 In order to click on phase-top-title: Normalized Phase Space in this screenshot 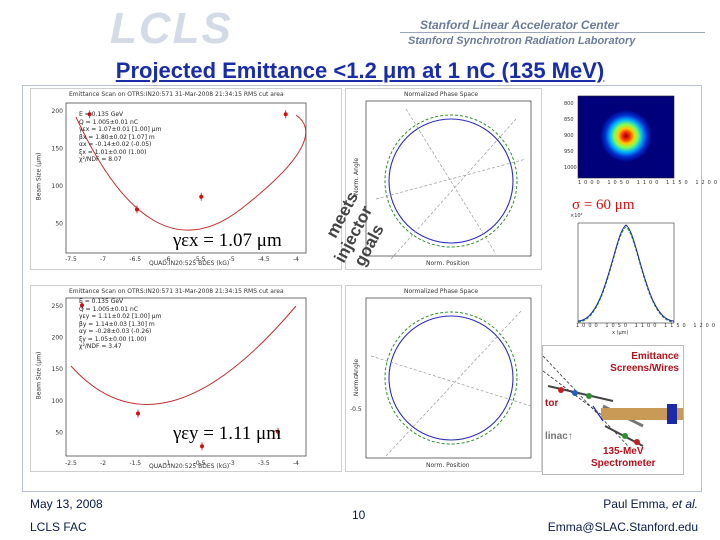, I will do `click(441, 94)`.